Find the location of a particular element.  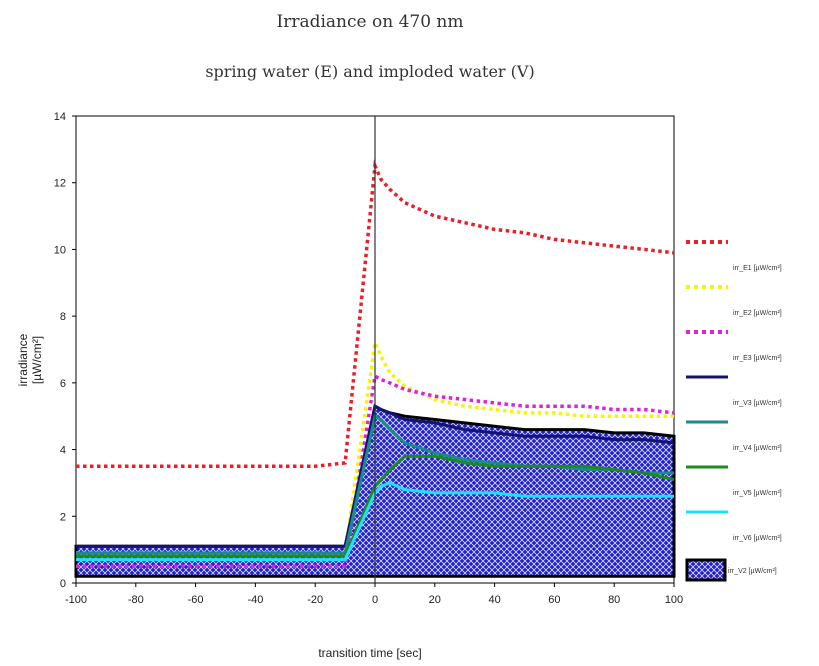

x-tick-label: -40 is located at coordinates (255, 600).